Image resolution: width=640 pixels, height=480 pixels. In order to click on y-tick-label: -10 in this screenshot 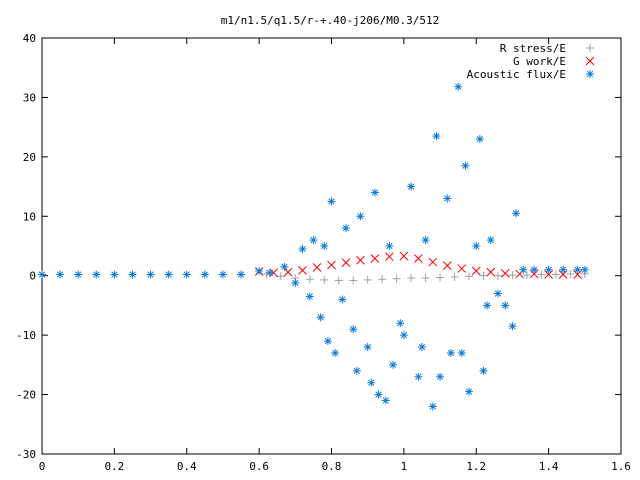, I will do `click(26, 335)`.